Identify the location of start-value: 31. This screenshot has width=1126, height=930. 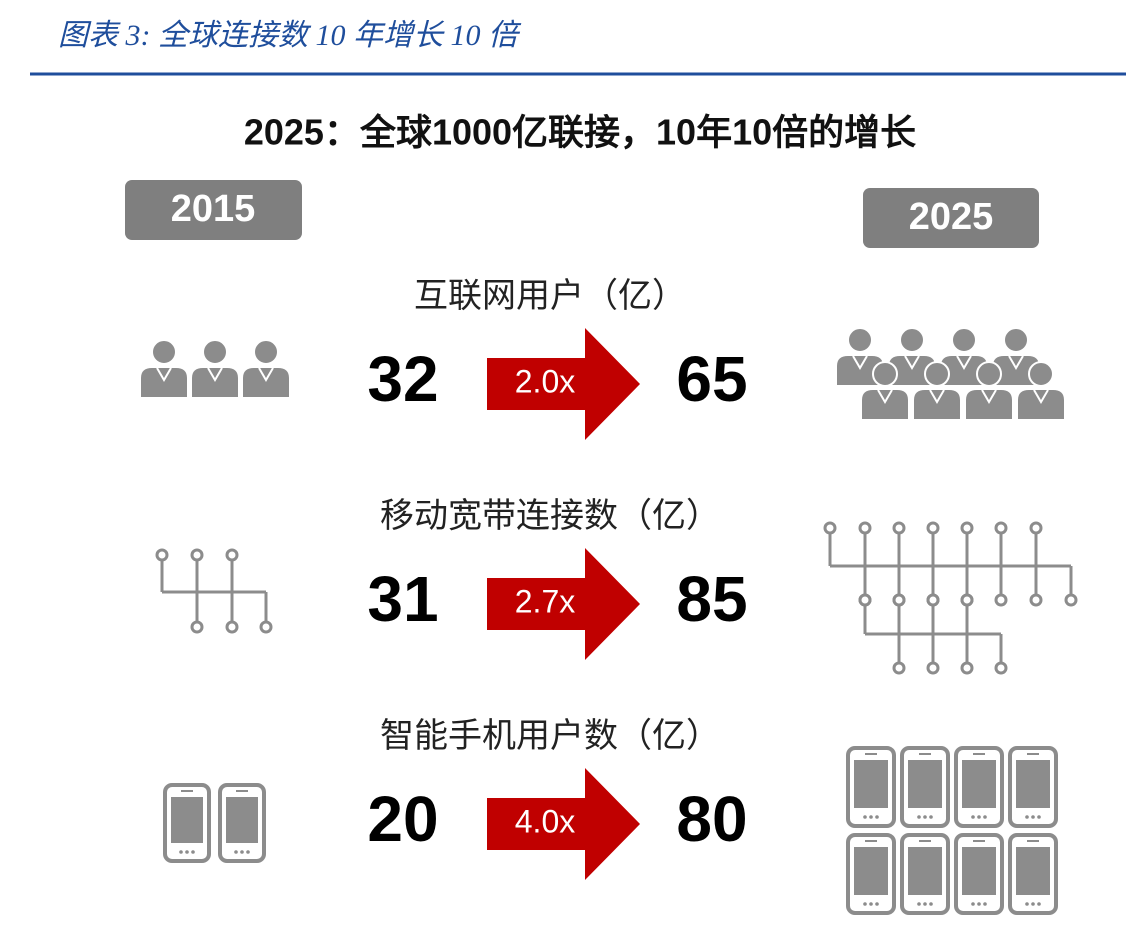
(402, 599).